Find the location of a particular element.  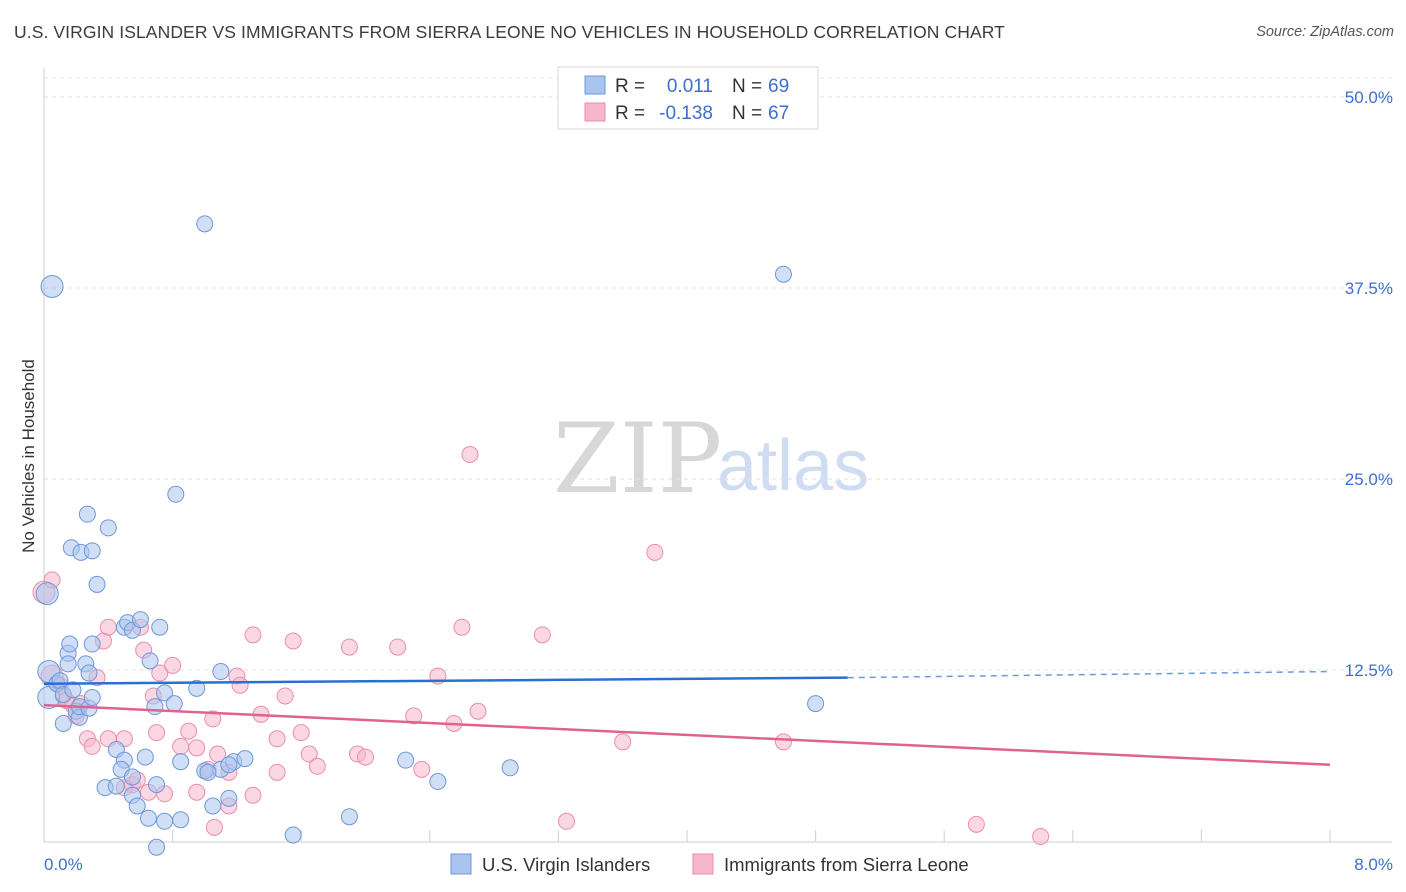

bottom-legend-swatch-pink is located at coordinates (703, 864).